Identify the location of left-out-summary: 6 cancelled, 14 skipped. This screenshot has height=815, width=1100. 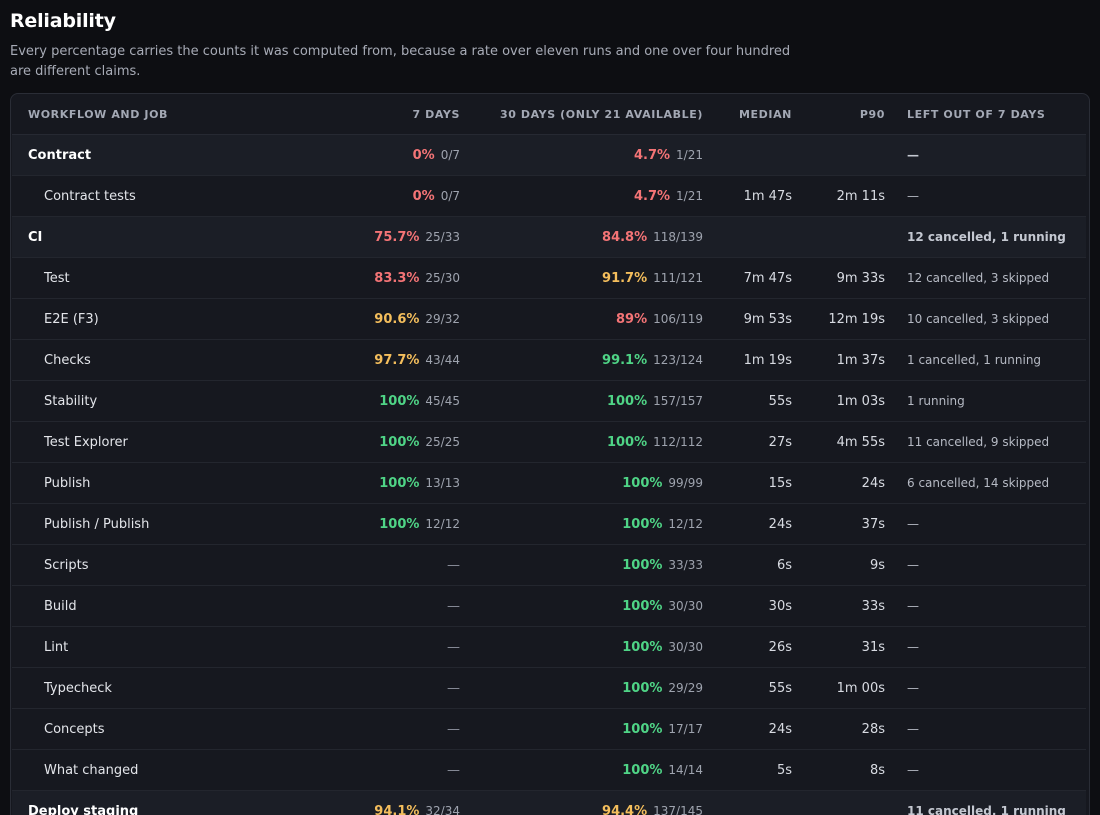
(985, 483).